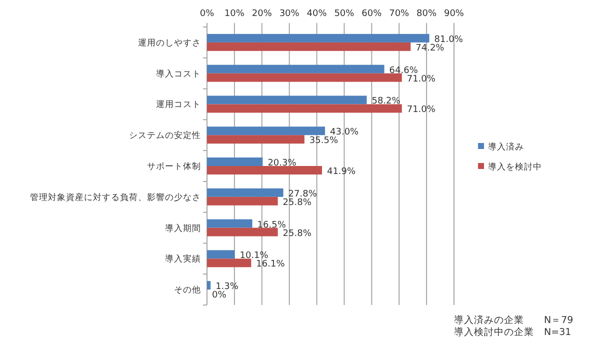 The height and width of the screenshot is (342, 590). Describe the element at coordinates (262, 14) in the screenshot. I see `x-tick-label: 20%` at that location.